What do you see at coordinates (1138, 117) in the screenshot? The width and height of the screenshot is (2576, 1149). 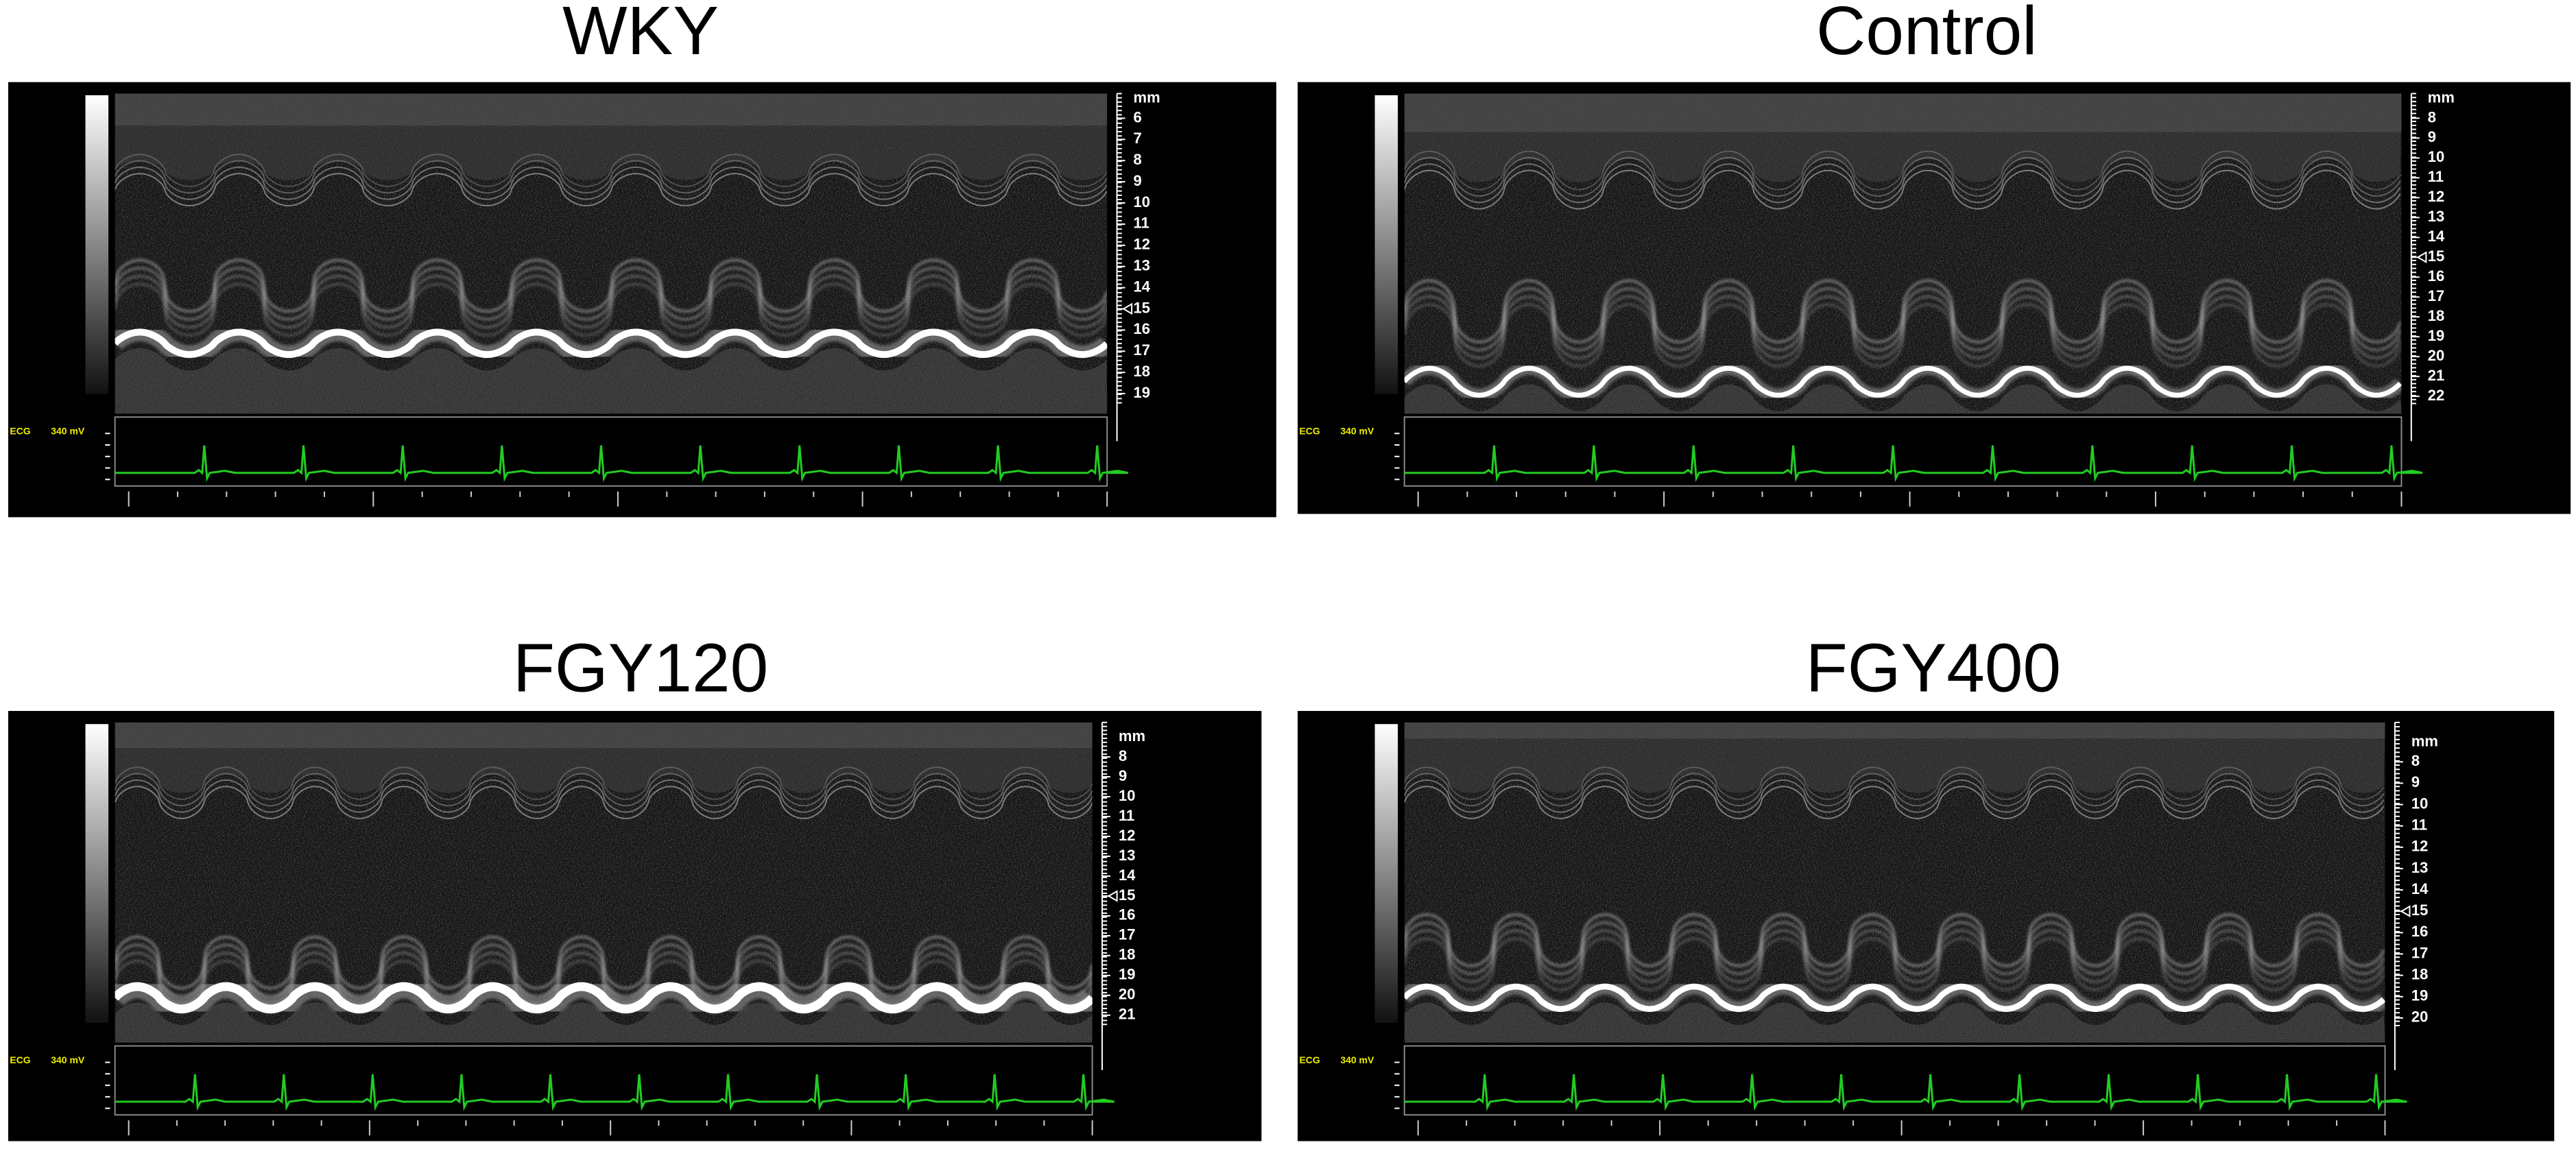 I see `depth-label: 6` at bounding box center [1138, 117].